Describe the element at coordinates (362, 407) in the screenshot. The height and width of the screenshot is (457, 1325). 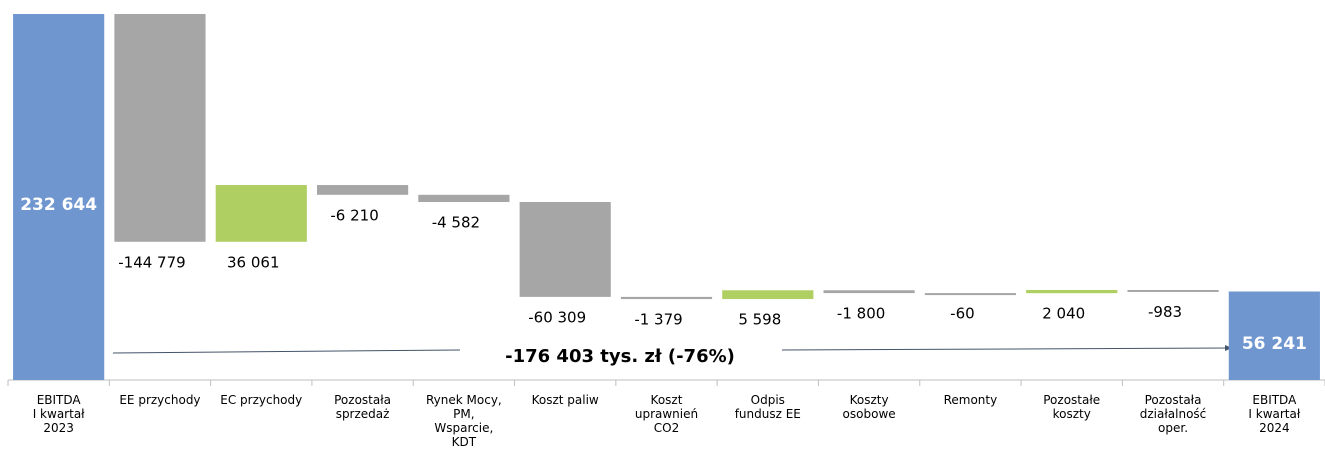
I see `x-tick-label: Pozostała sprzedaż` at that location.